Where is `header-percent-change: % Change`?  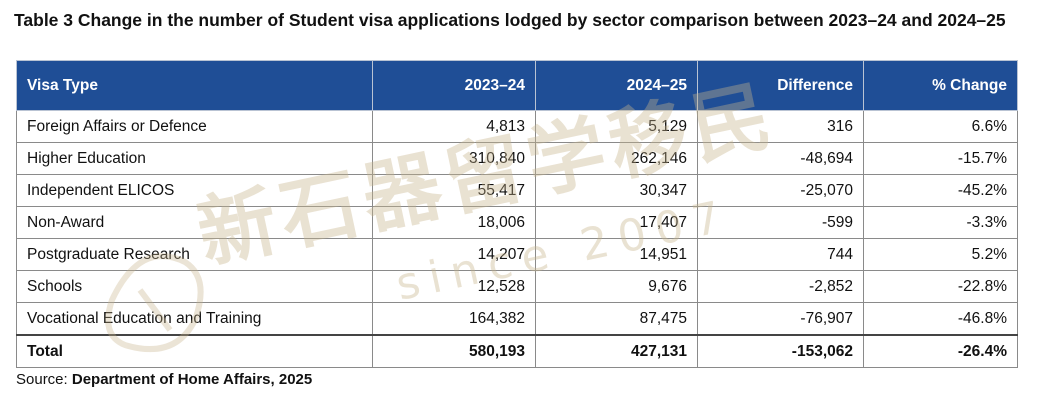
header-percent-change: % Change is located at coordinates (940, 85).